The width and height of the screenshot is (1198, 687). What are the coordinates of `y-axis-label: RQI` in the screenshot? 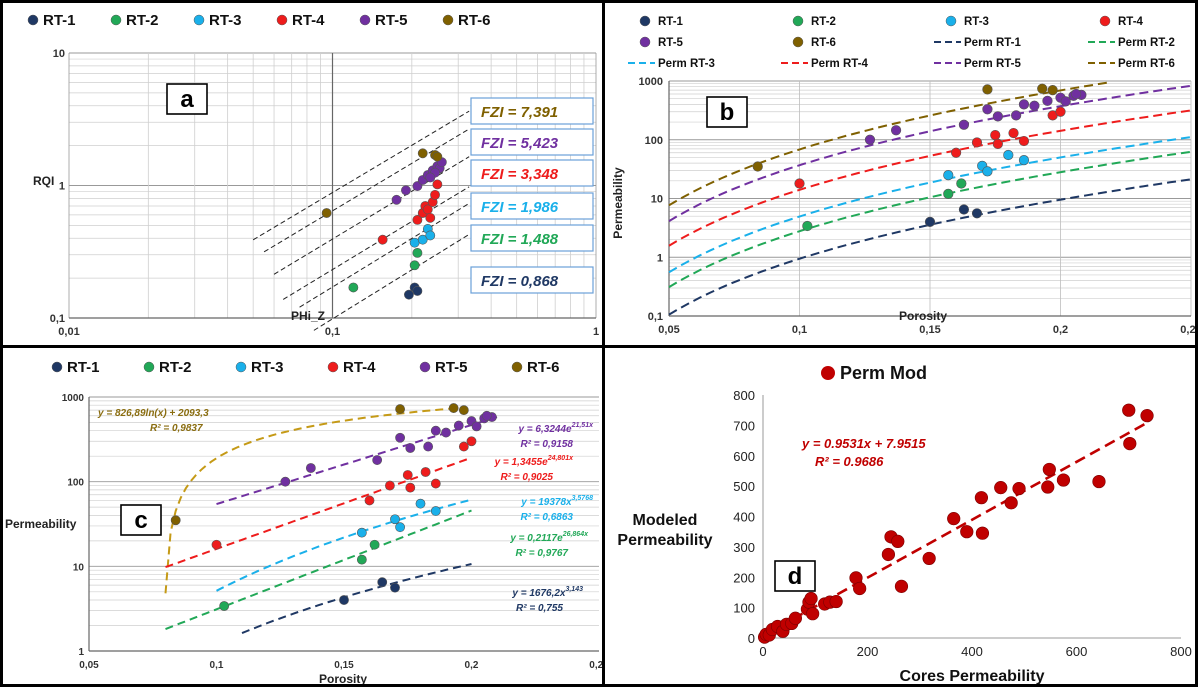 It's located at (43, 181).